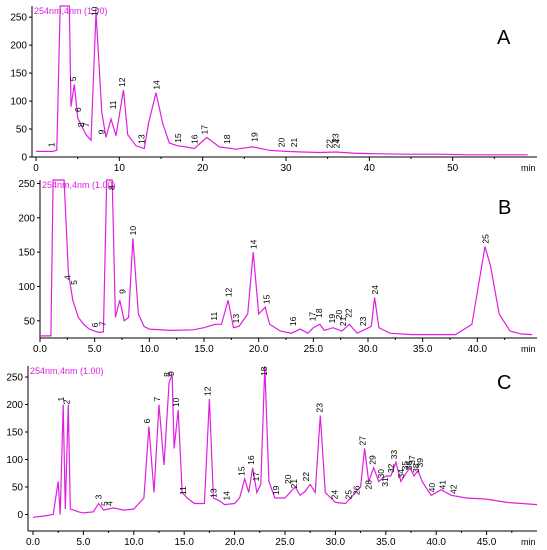 This screenshot has height=550, width=547. Describe the element at coordinates (504, 208) in the screenshot. I see `panel-letter: B` at that location.